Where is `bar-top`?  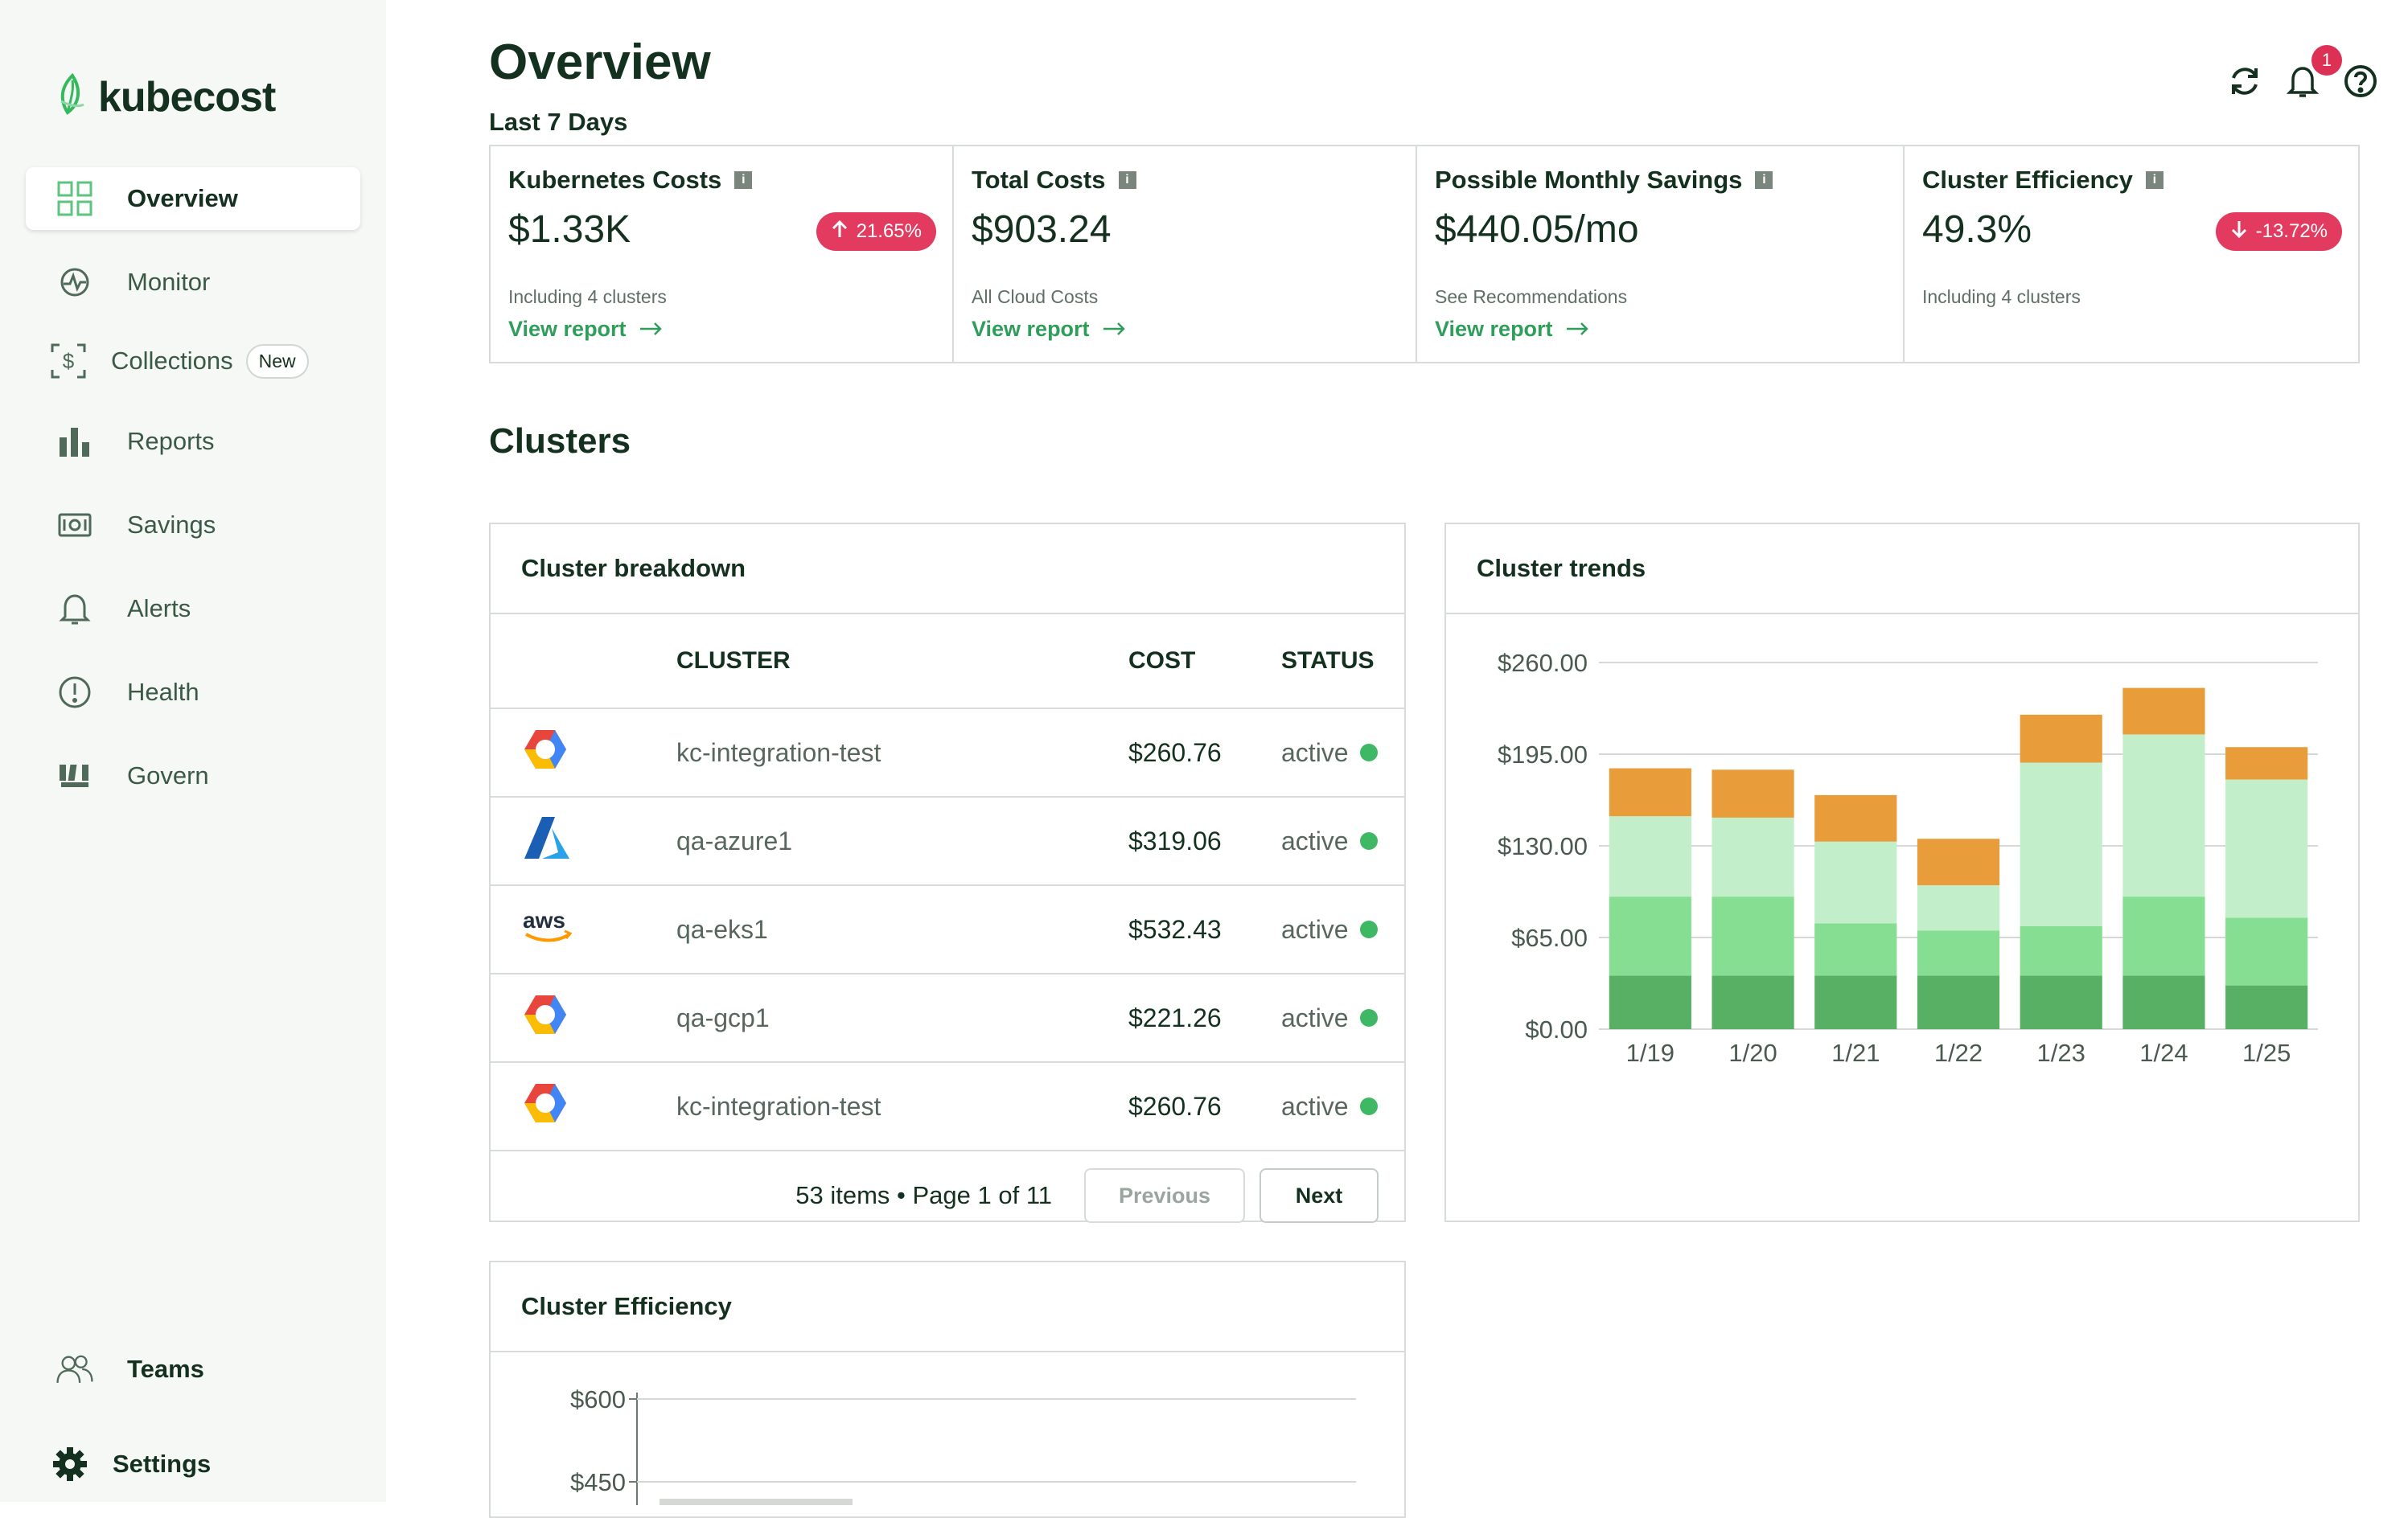
bar-top is located at coordinates (756, 1502).